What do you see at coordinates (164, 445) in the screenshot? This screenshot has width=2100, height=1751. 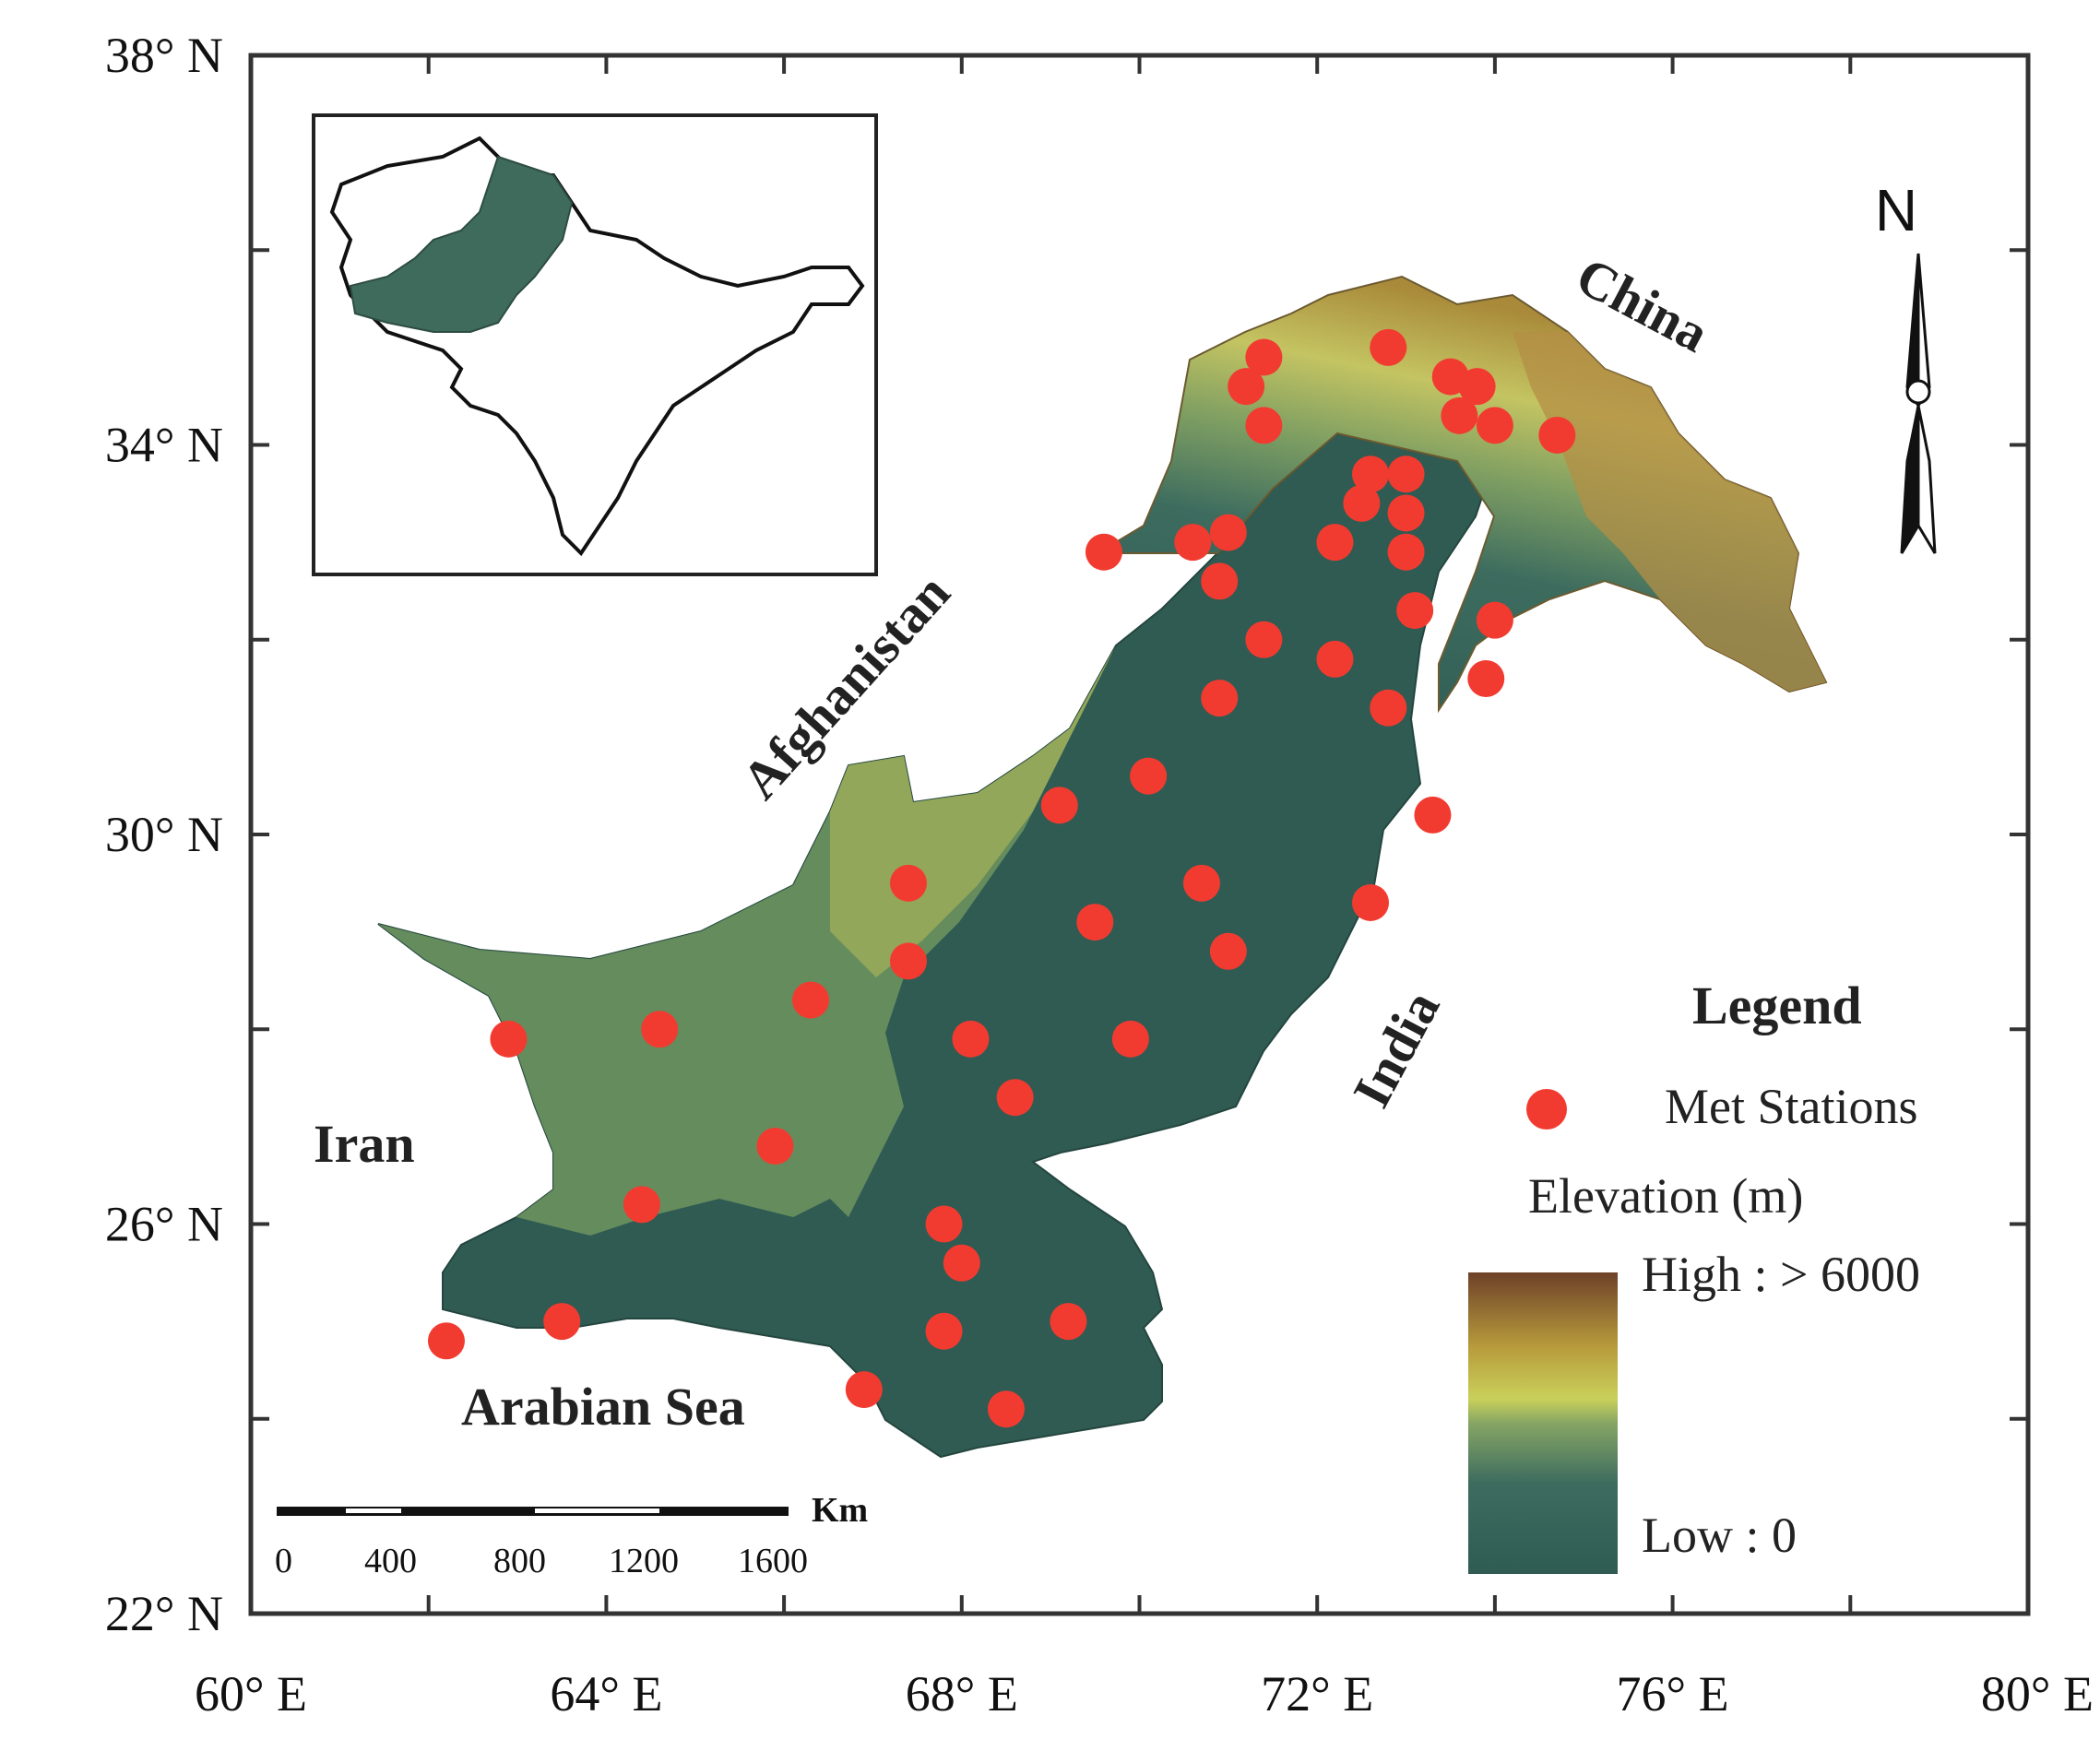 I see `latitude-tick-label: 34° N` at bounding box center [164, 445].